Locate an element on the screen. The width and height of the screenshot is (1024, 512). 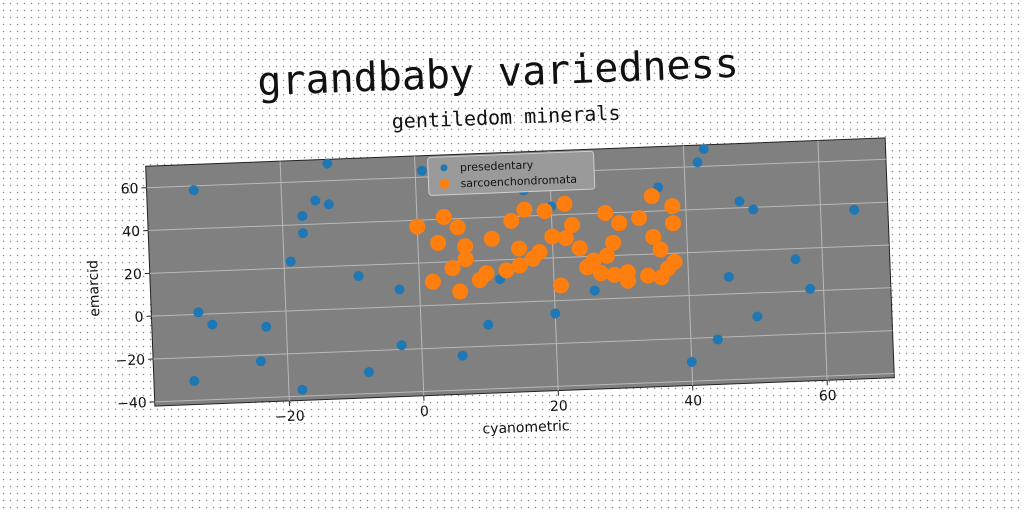
legend: presedentary sarcoenchondromata is located at coordinates (511, 173).